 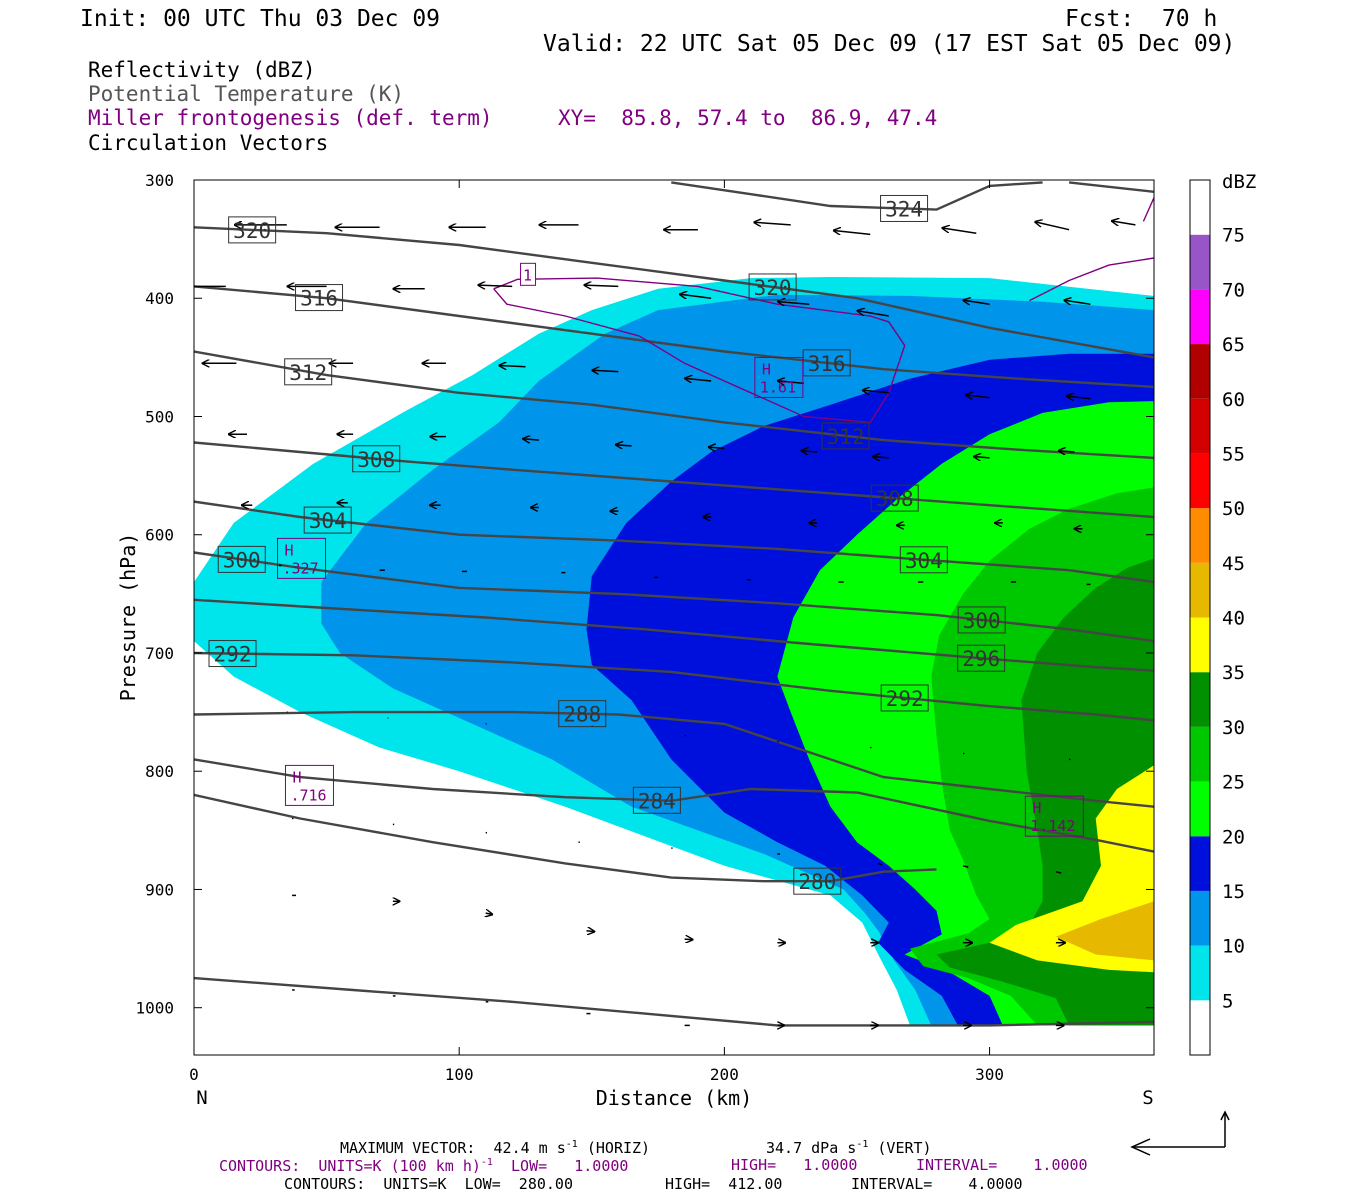 I want to click on legend-theta: Potential Temperature (K), so click(x=246, y=94).